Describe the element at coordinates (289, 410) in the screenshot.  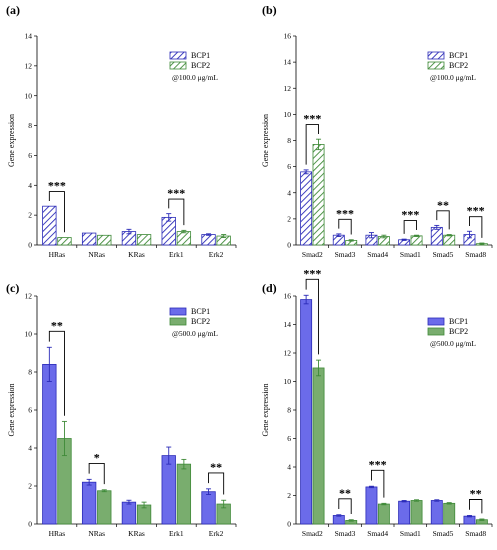
I see `y-tick-label: 8` at that location.